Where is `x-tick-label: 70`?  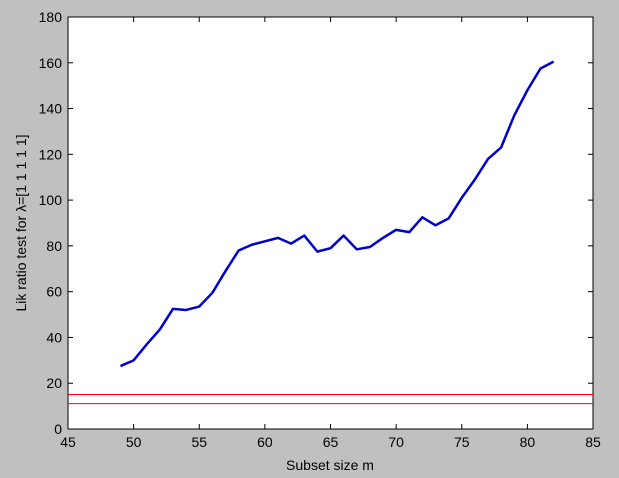 x-tick-label: 70 is located at coordinates (396, 442).